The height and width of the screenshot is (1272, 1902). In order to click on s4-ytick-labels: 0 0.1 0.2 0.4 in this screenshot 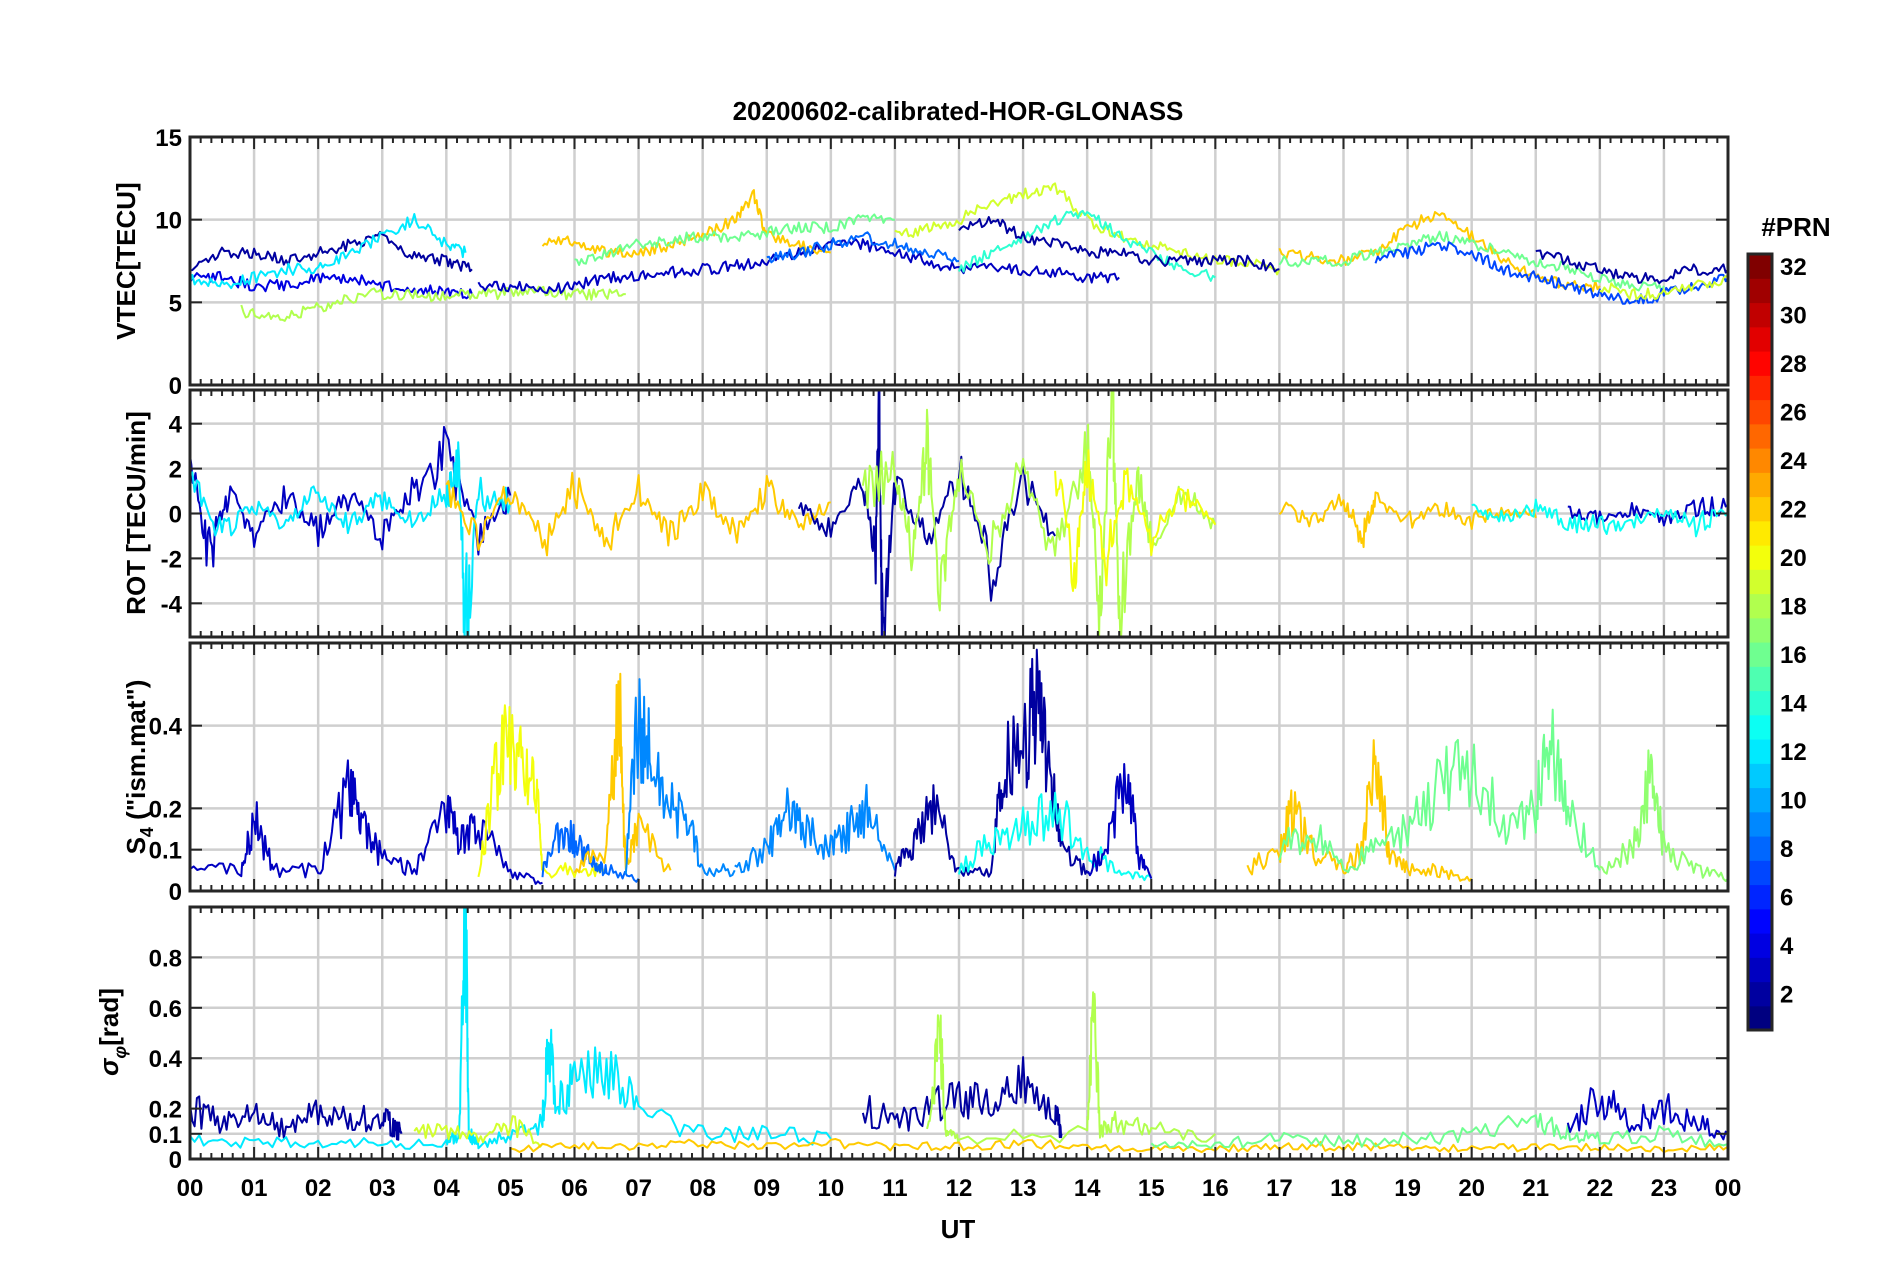, I will do `click(166, 810)`.